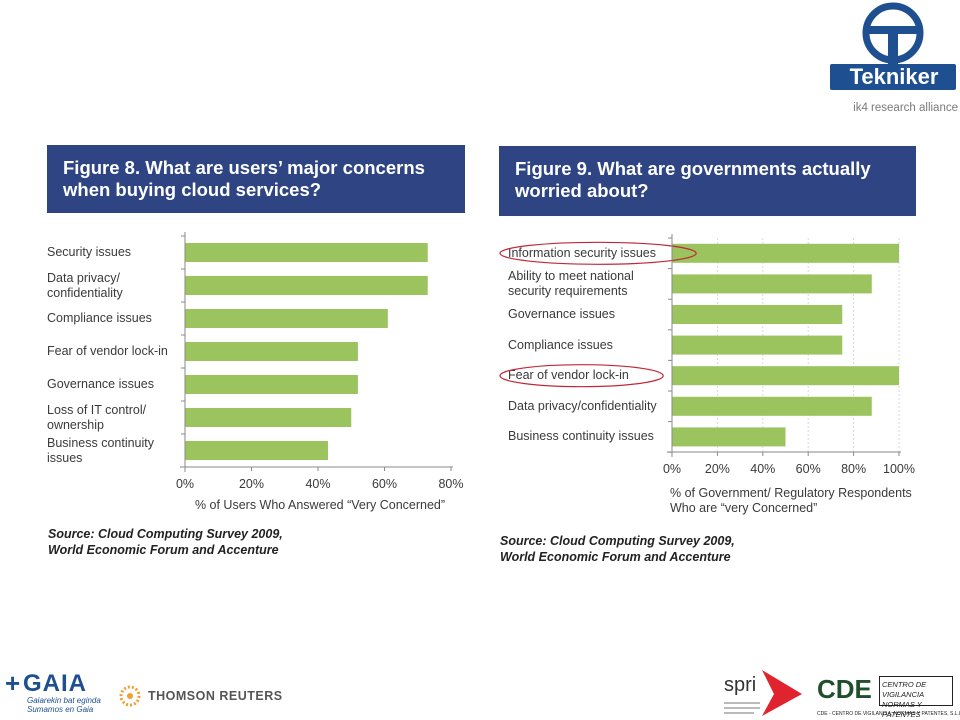 This screenshot has height=720, width=960. I want to click on spri-logo: spri, so click(762, 692).